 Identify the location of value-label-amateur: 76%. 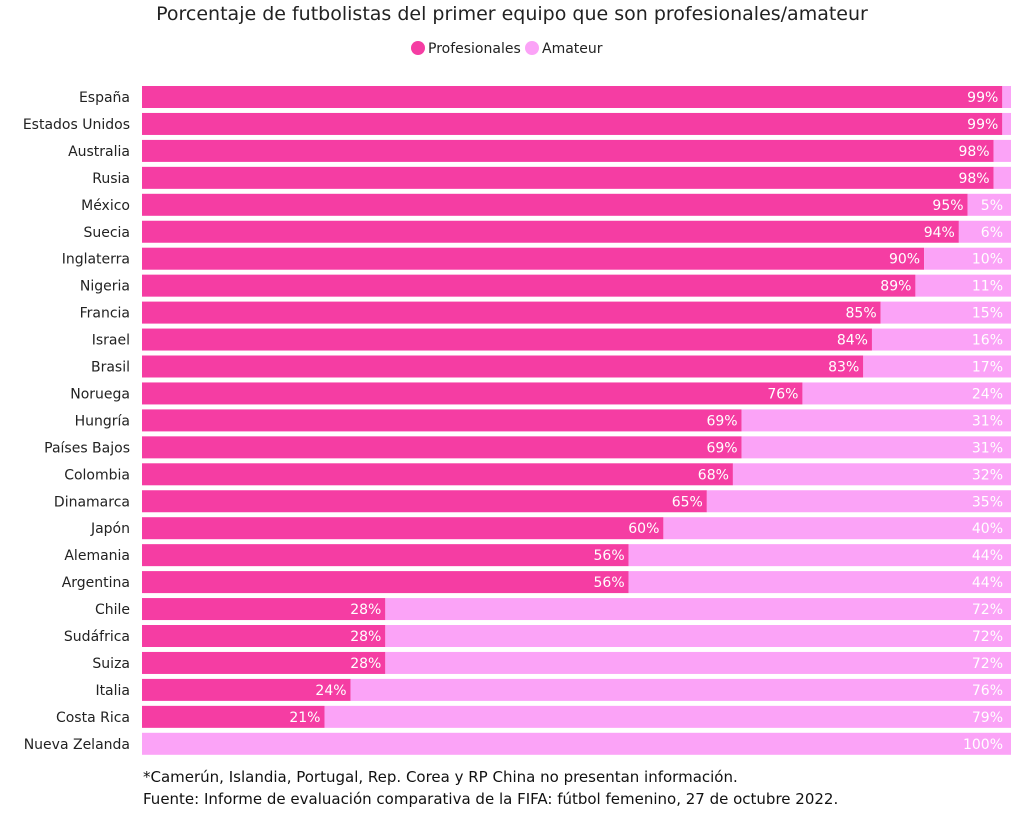
(987, 691).